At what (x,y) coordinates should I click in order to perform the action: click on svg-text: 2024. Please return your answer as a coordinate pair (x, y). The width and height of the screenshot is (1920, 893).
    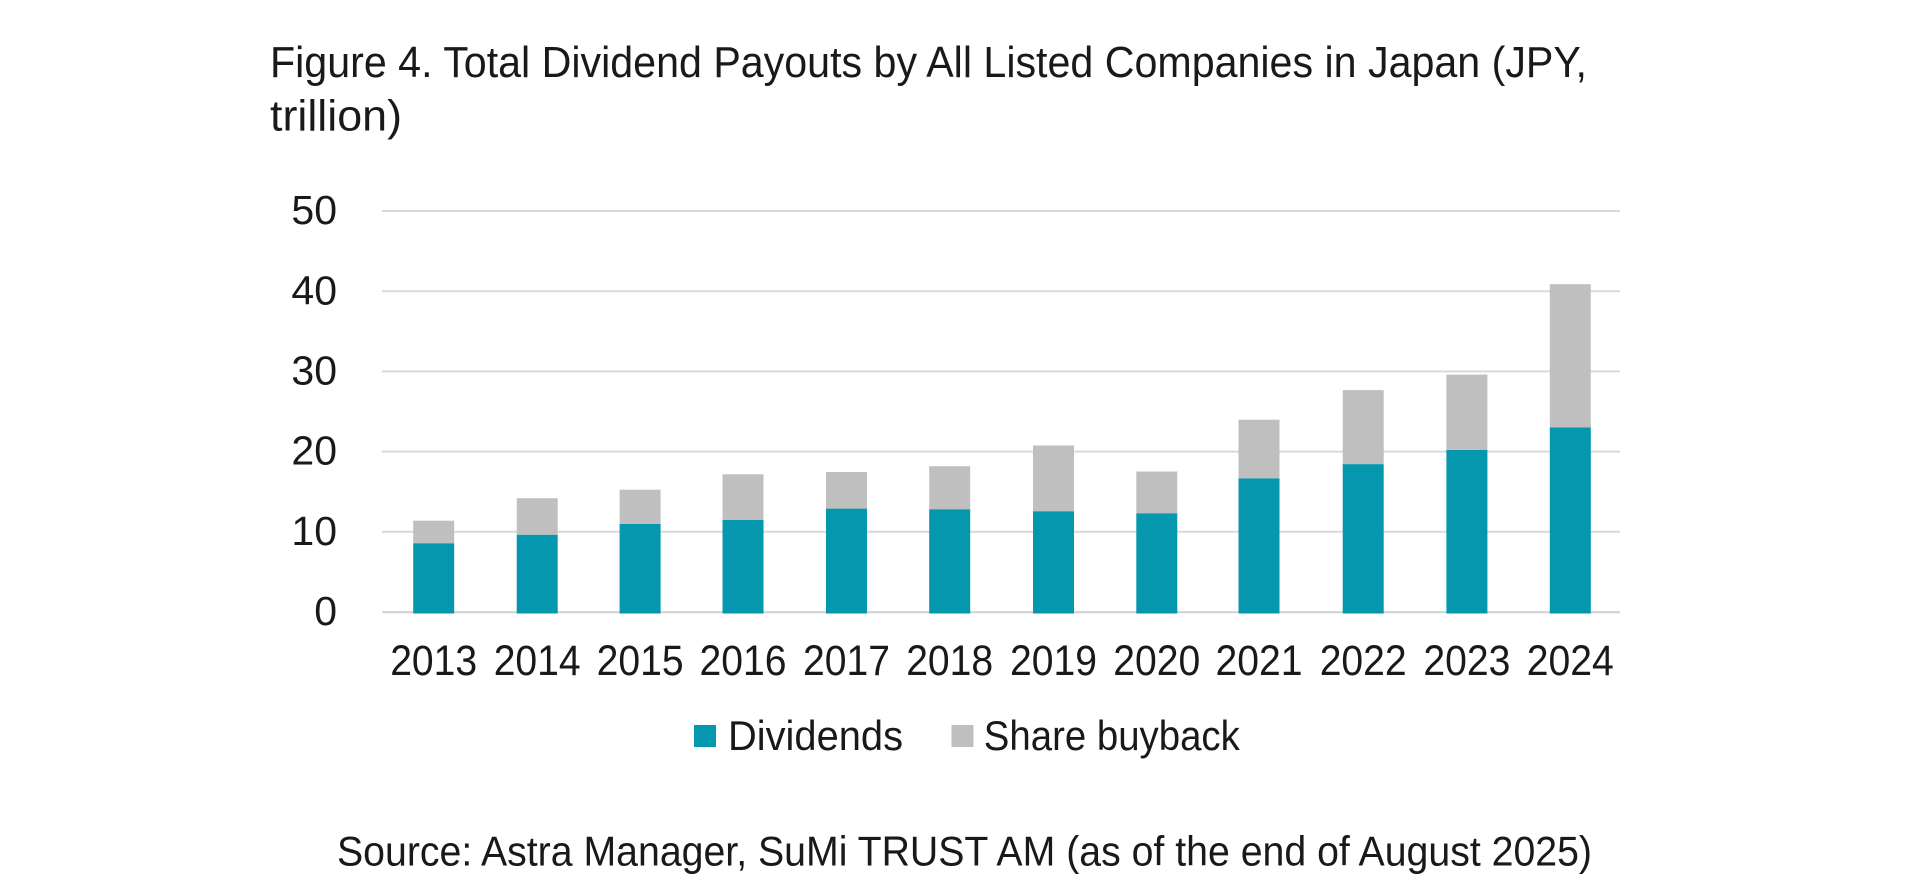
    Looking at the image, I should click on (1570, 661).